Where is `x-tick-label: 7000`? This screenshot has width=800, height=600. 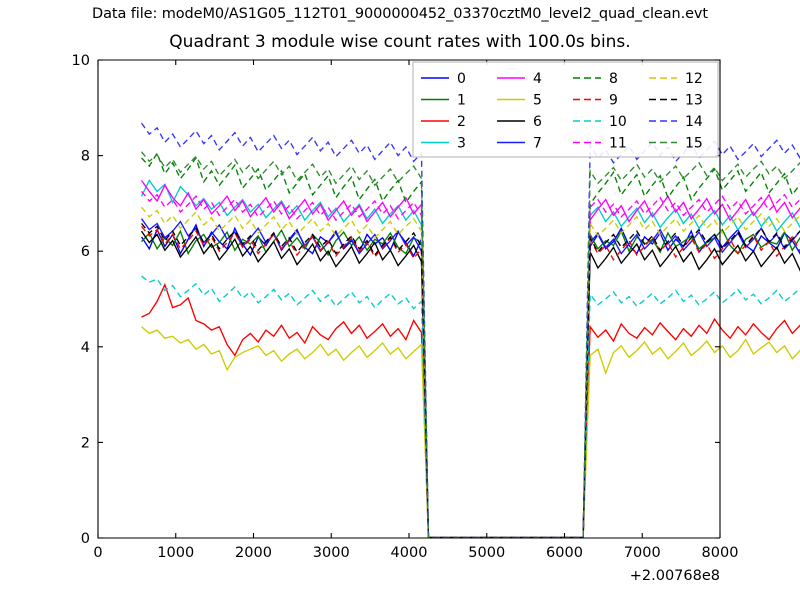 x-tick-label: 7000 is located at coordinates (642, 553).